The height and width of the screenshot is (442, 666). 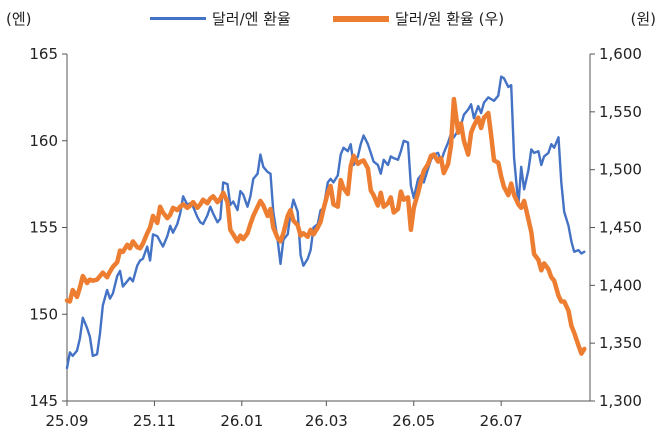 What do you see at coordinates (643, 19) in the screenshot?
I see `right-axis-unit: (원)` at bounding box center [643, 19].